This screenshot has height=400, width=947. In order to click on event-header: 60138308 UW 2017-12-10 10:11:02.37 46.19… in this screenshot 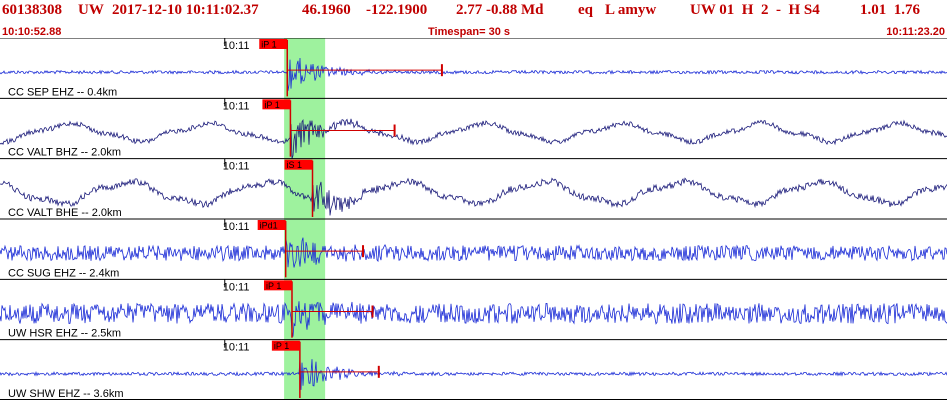, I will do `click(473, 13)`.